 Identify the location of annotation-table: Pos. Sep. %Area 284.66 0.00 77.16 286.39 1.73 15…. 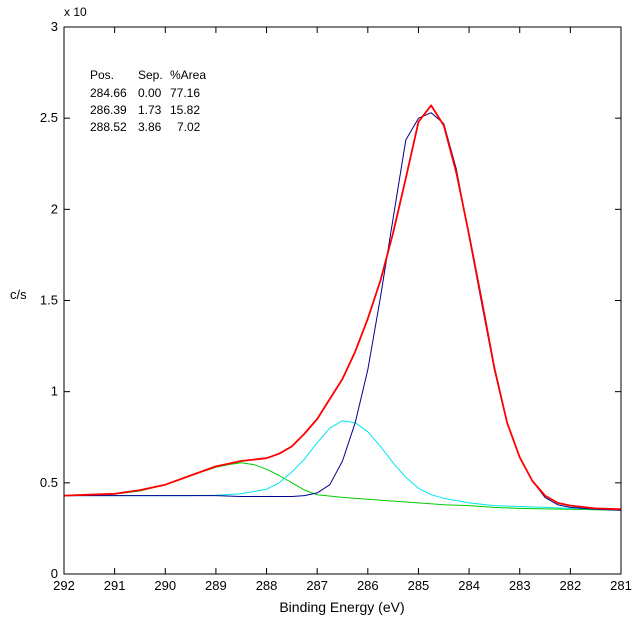
(148, 101).